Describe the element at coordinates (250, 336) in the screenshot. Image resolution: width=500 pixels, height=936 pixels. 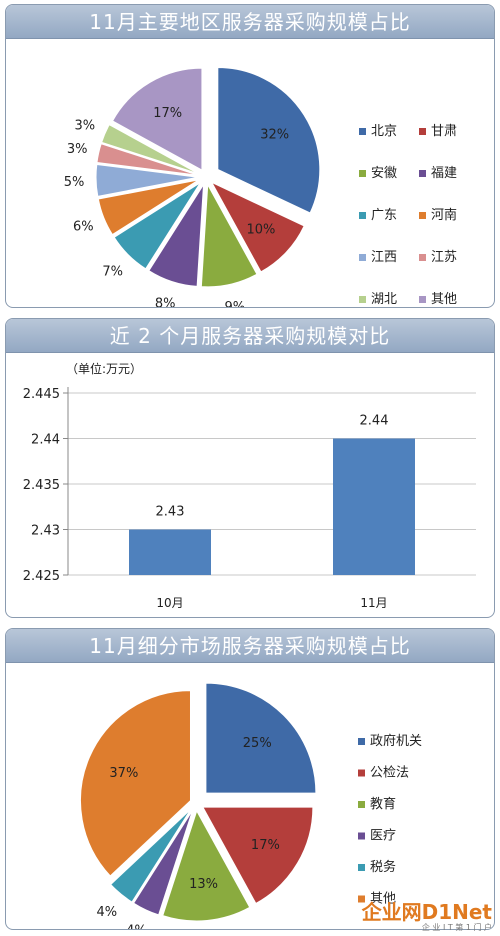
I see `monthly-bar-title: 近 2 个月服务器采购规模对比` at that location.